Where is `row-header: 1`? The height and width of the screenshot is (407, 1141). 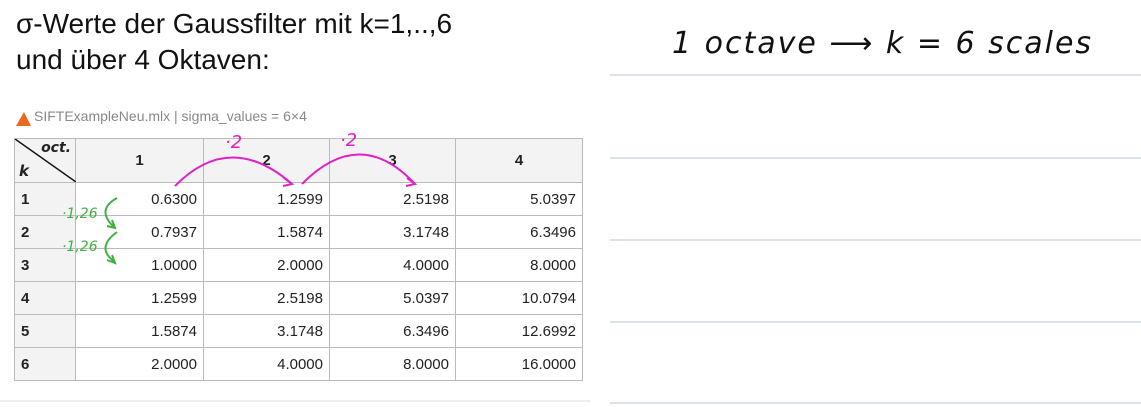 row-header: 1 is located at coordinates (45, 199).